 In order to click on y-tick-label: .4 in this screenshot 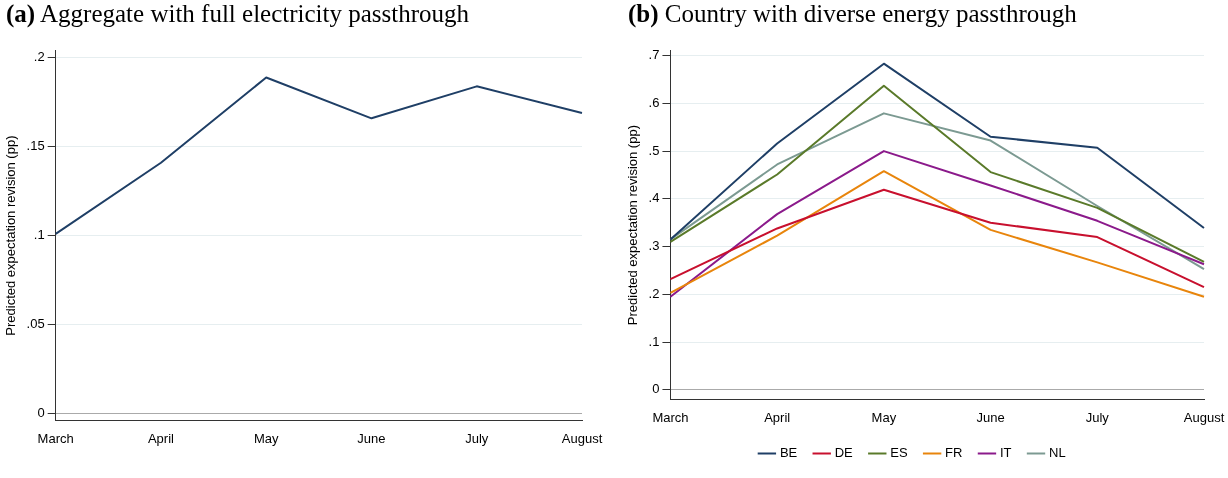, I will do `click(654, 198)`.